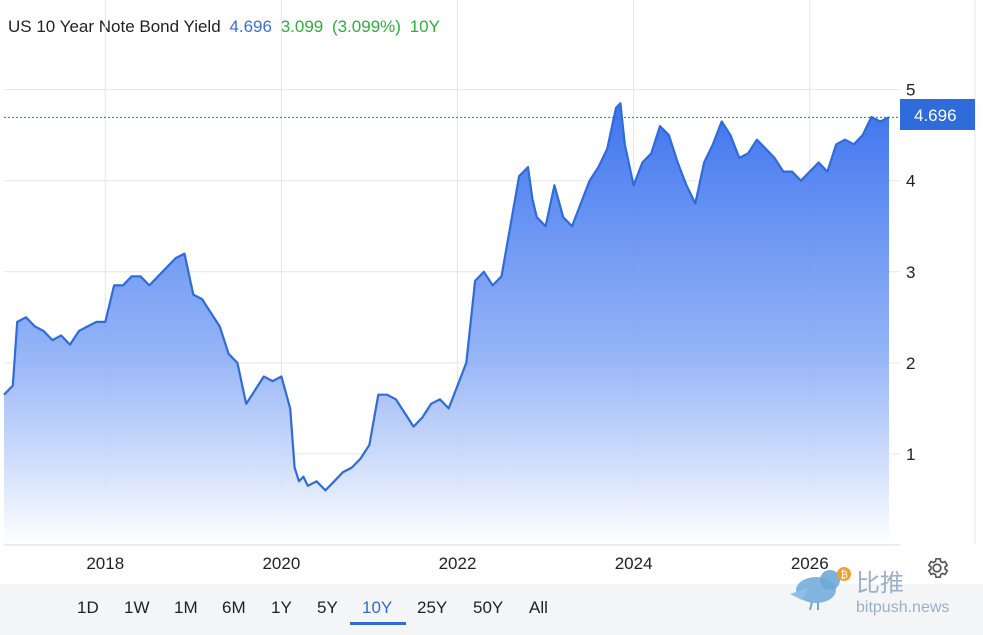 This screenshot has width=983, height=635. What do you see at coordinates (903, 607) in the screenshot?
I see `watermark-text-en: bitpush.news` at bounding box center [903, 607].